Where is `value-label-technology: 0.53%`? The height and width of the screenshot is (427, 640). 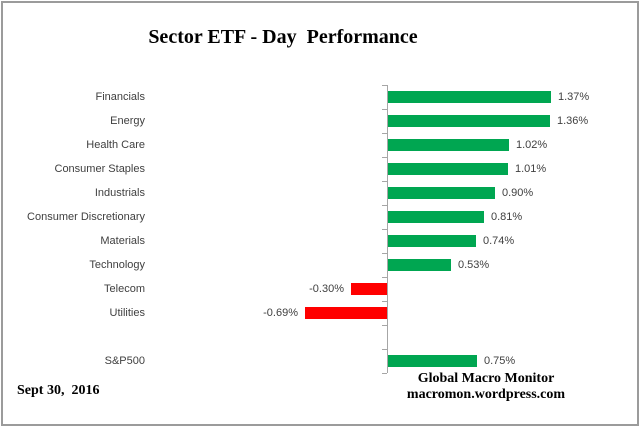
value-label-technology: 0.53% is located at coordinates (474, 265).